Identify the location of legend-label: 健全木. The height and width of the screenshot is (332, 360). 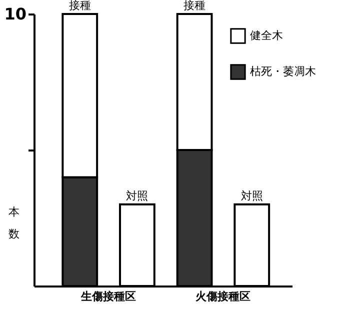
(266, 35).